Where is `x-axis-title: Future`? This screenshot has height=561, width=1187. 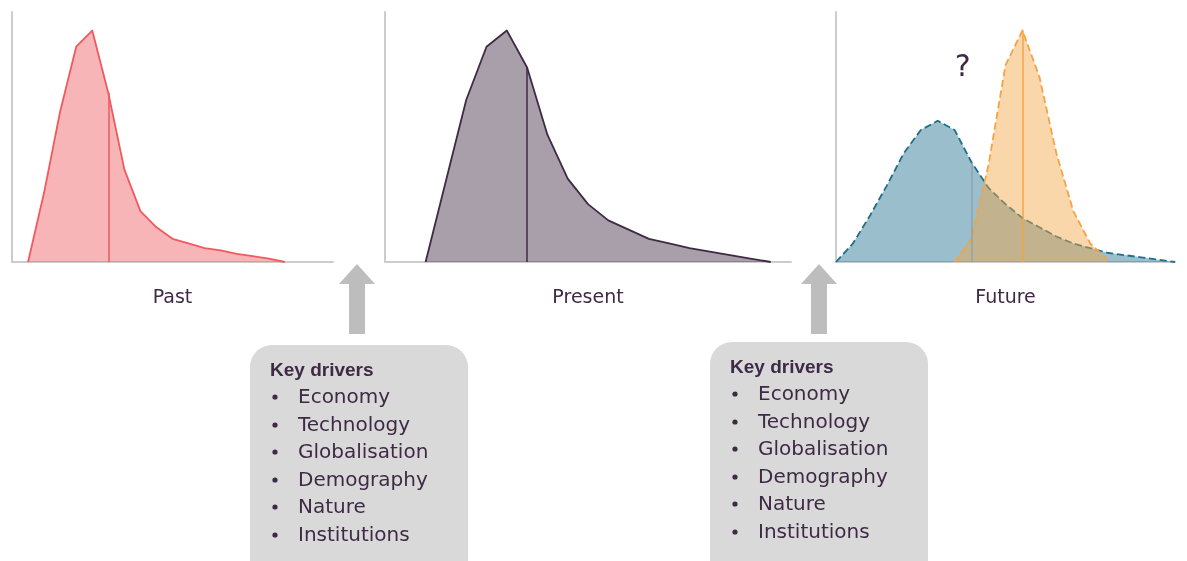
x-axis-title: Future is located at coordinates (1005, 295).